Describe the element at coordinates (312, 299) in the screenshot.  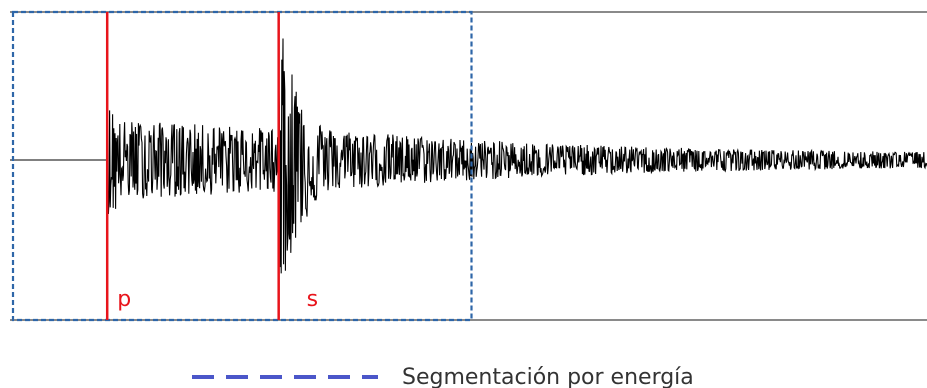
I see `s-arrival-label: s` at that location.